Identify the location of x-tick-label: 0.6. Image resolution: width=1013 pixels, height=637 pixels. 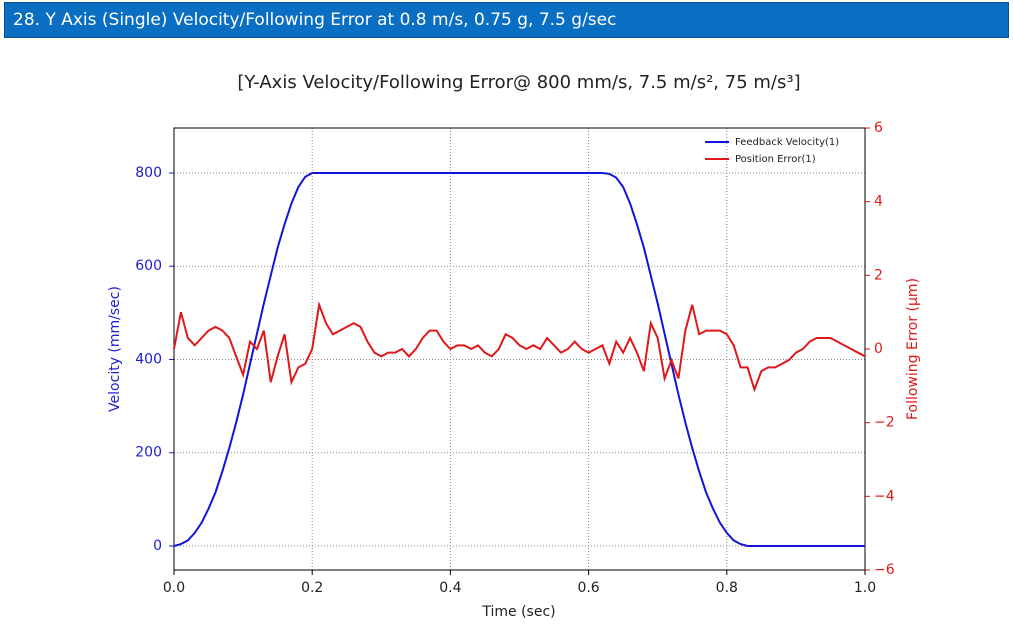
(588, 588).